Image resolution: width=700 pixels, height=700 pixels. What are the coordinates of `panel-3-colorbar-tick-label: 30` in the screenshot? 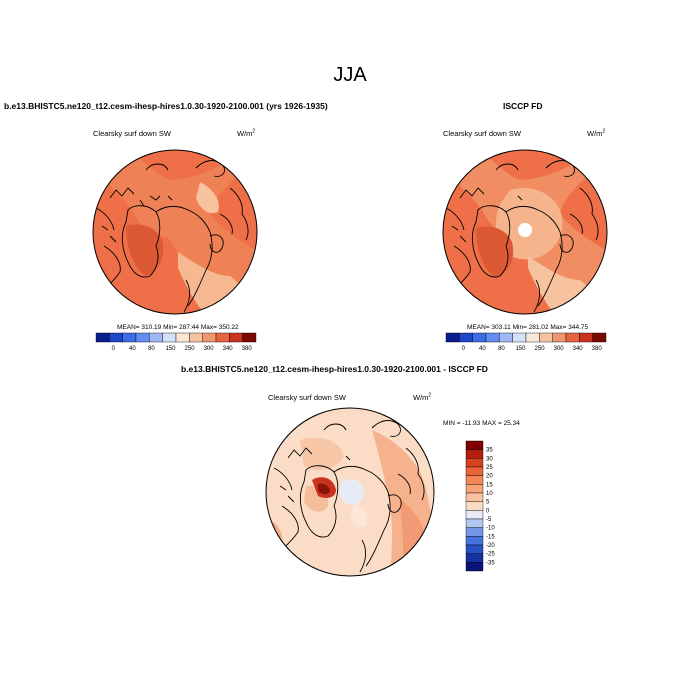 It's located at (489, 459).